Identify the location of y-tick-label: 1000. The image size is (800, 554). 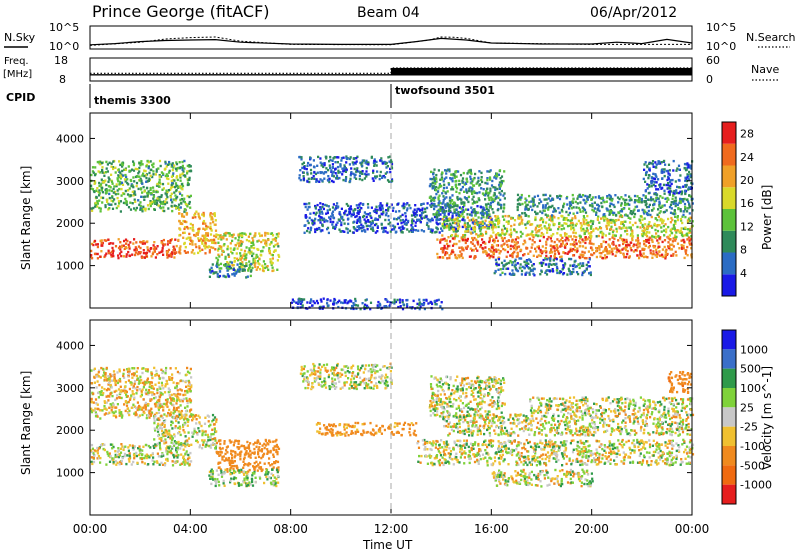
(70, 266).